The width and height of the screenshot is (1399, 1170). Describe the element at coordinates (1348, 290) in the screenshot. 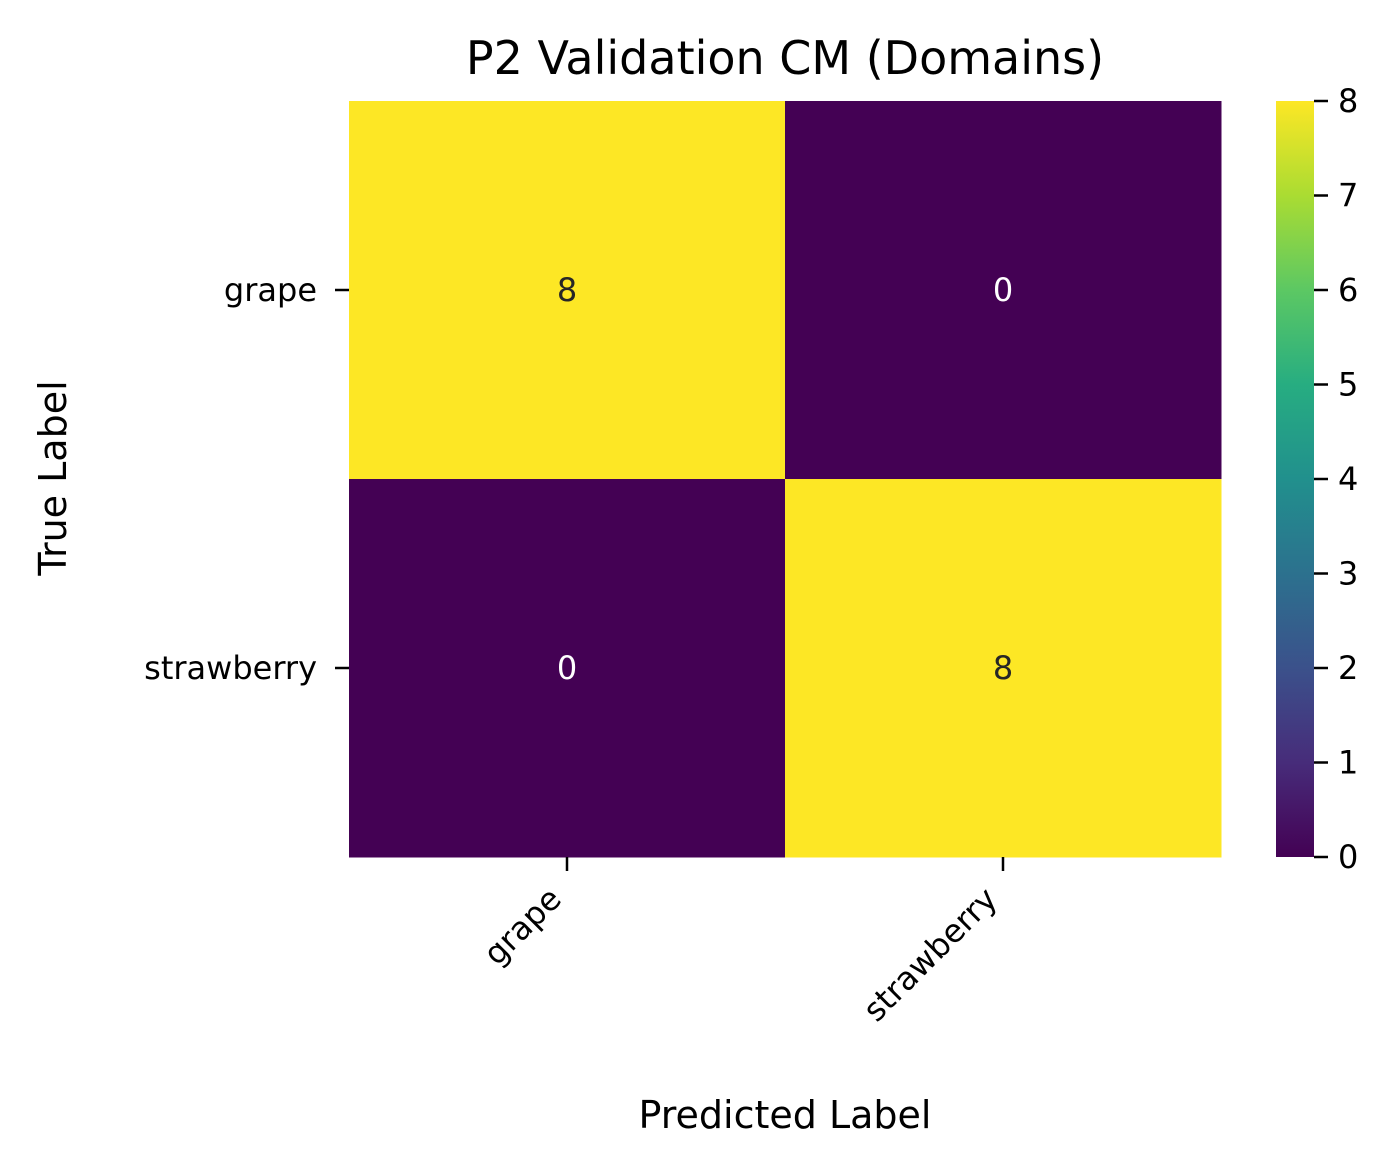

I see `colorbar-tick-label: 6` at that location.